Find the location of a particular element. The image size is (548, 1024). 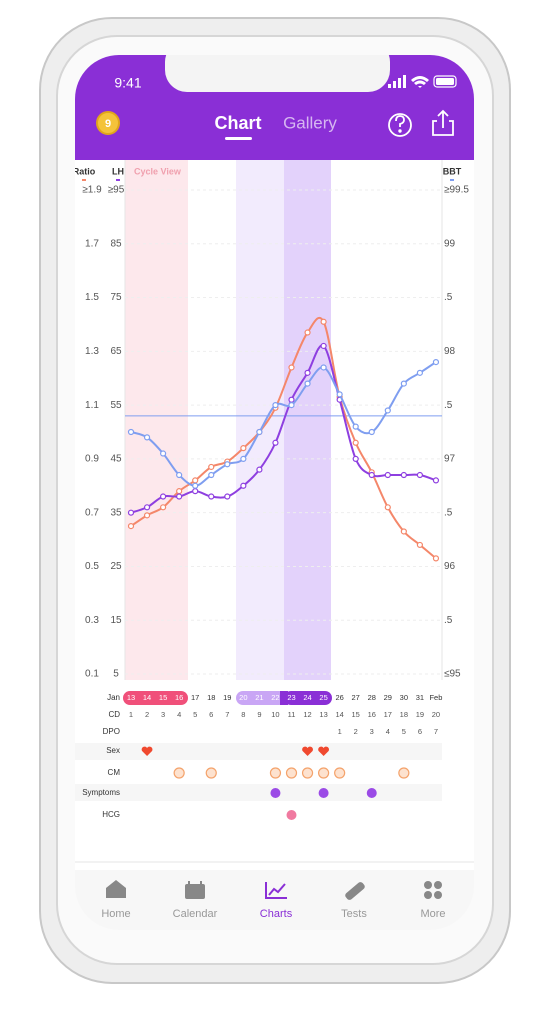

row-value: 13 is located at coordinates (323, 714).